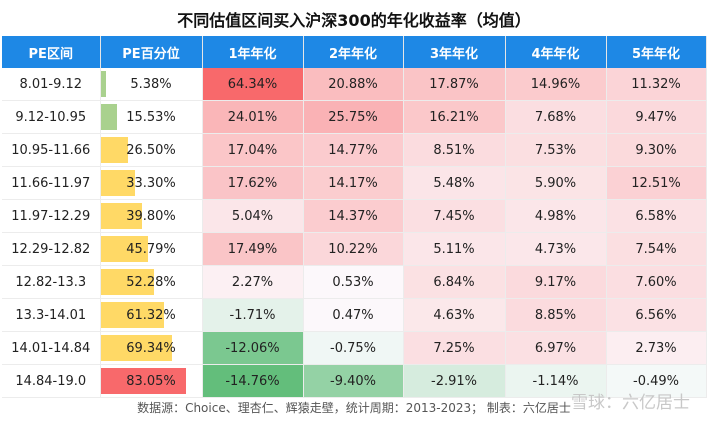  I want to click on column-header-pe-percentile: PE百分位, so click(151, 52).